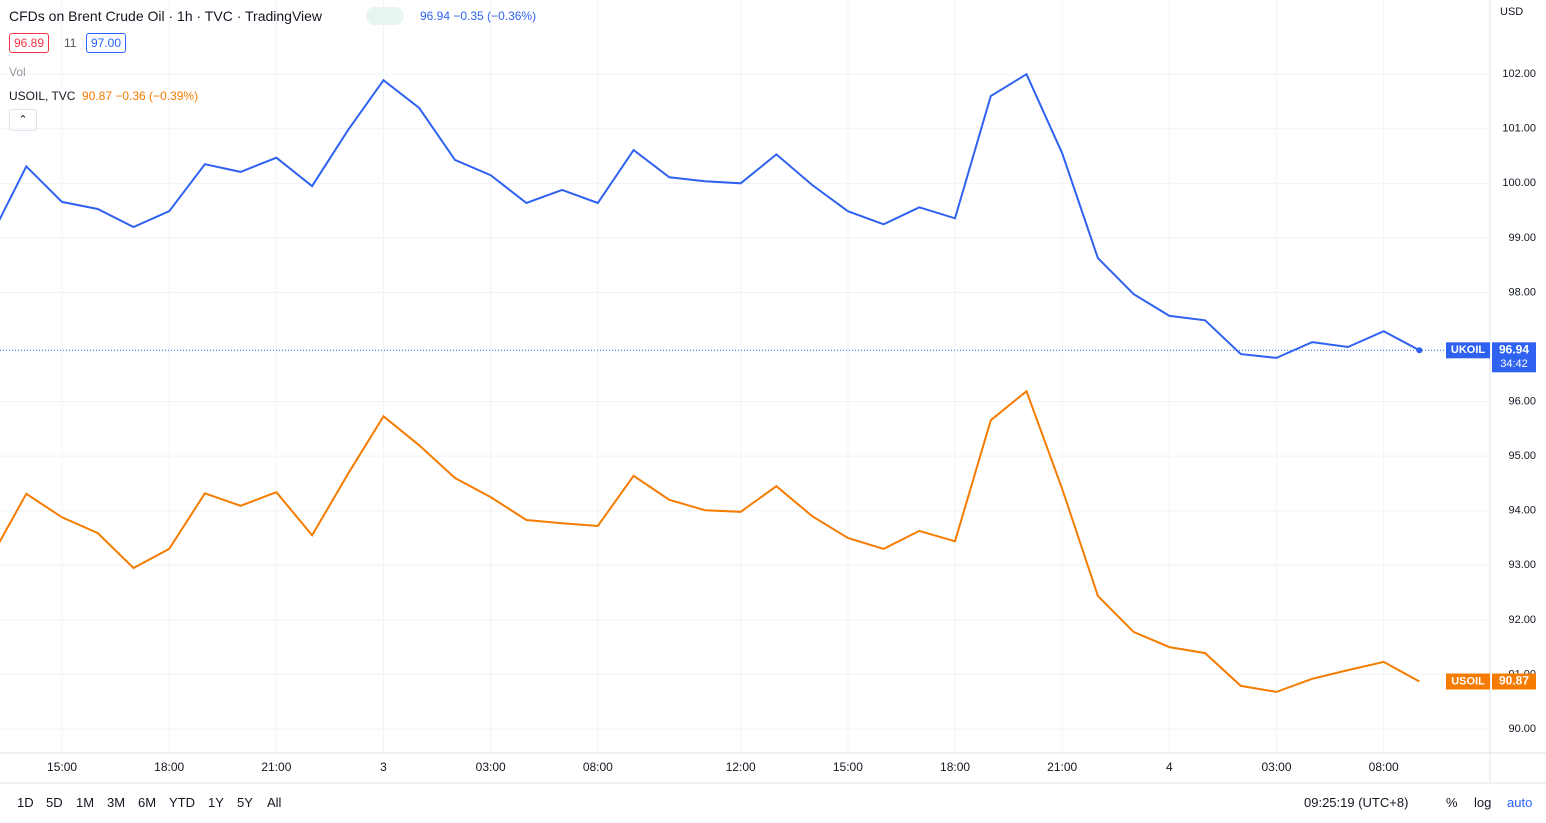  I want to click on y-tick-label: 100.00, so click(1519, 183).